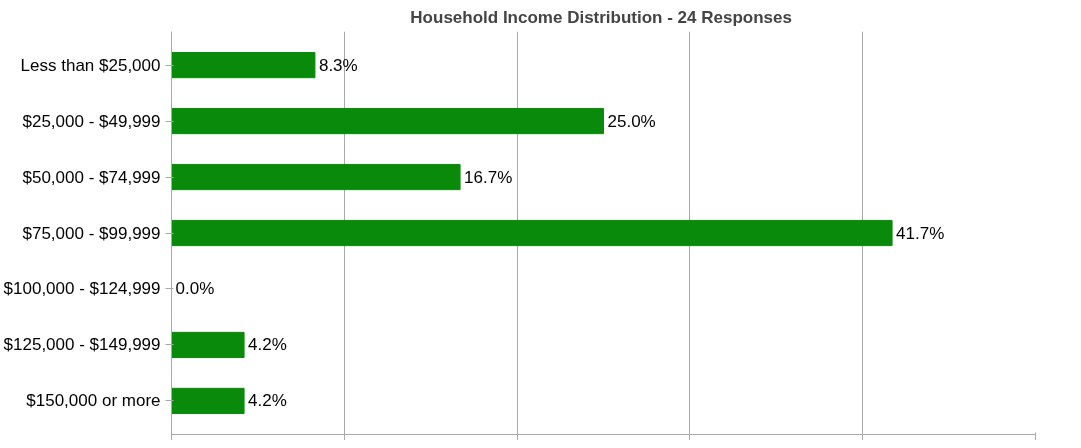  I want to click on y-tick-label: $75,000 - $99,999, so click(91, 233).